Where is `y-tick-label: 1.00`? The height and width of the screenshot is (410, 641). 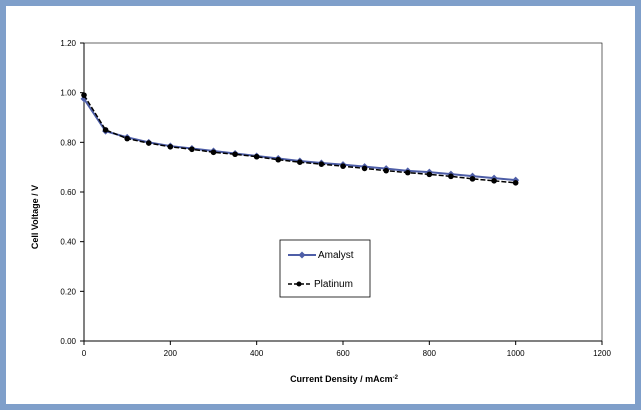 y-tick-label: 1.00 is located at coordinates (68, 93).